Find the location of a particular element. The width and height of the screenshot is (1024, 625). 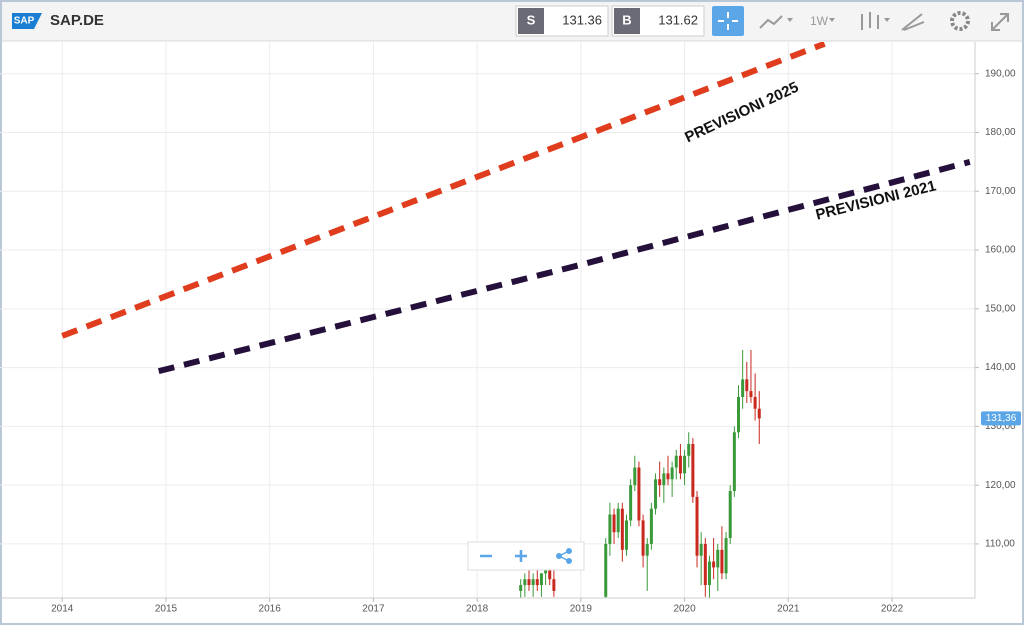

x-tick-label: 2020 is located at coordinates (684, 609).